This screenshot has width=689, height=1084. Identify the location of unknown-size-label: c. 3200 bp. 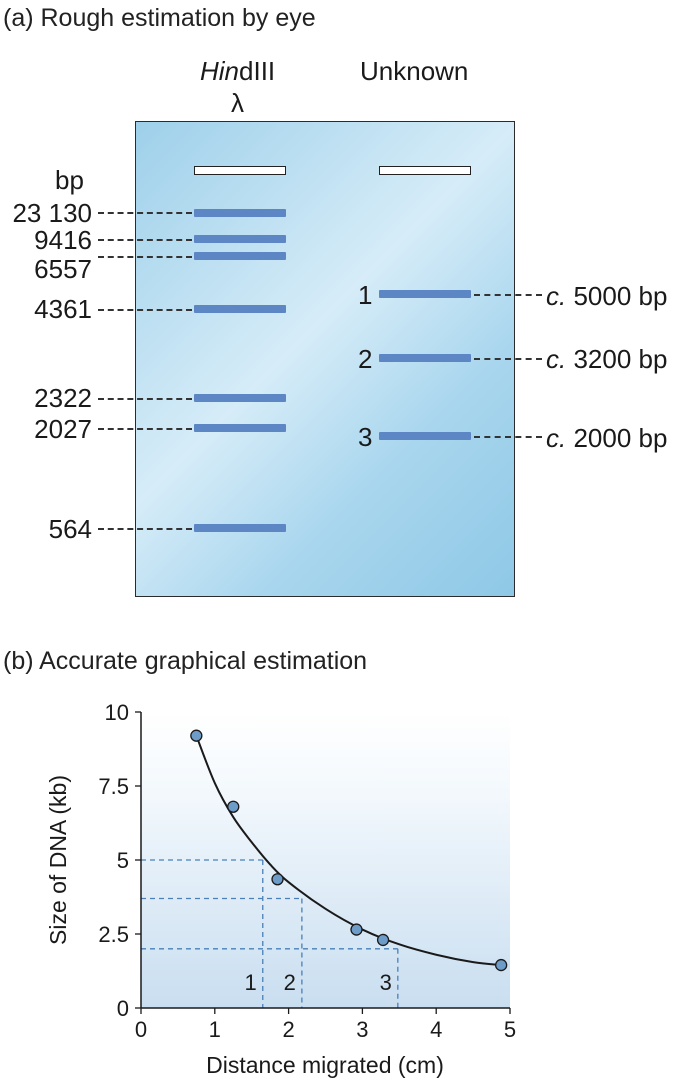
(606, 359).